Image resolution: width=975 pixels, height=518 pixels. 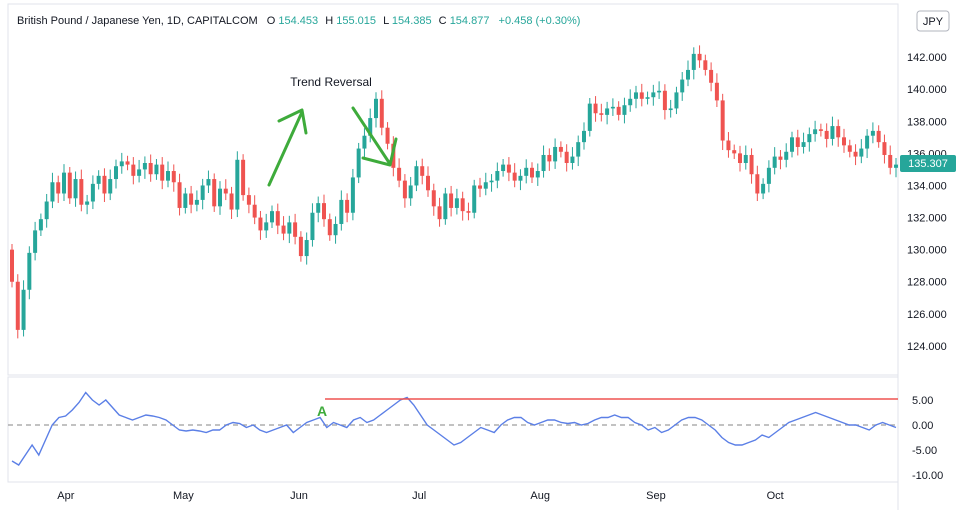 What do you see at coordinates (470, 21) in the screenshot?
I see `legend-close-value: 154.877` at bounding box center [470, 21].